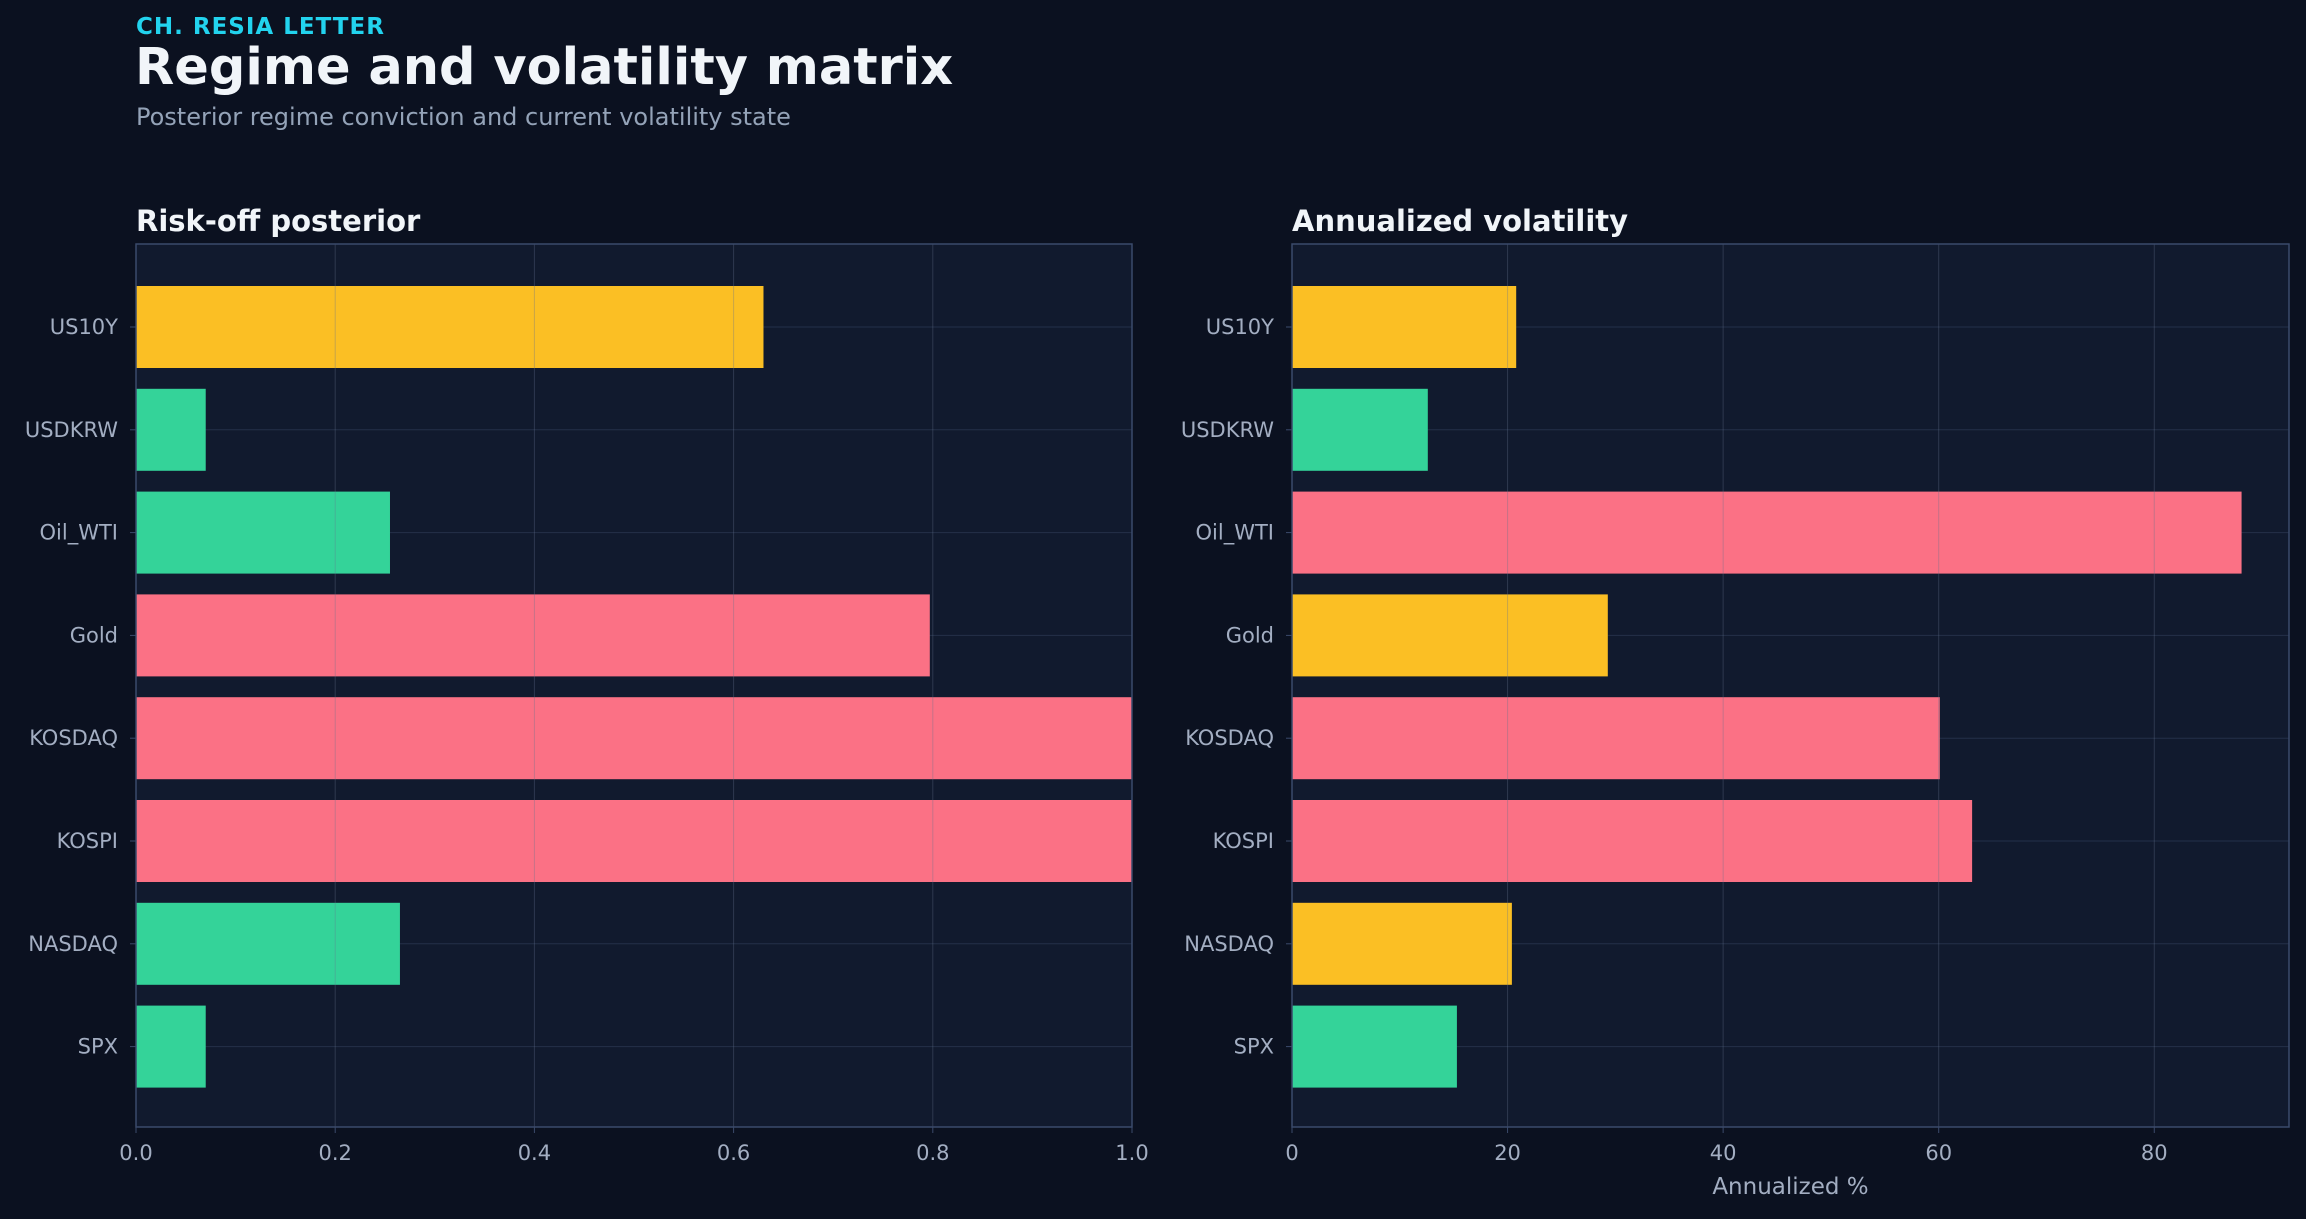 This screenshot has height=1219, width=2306. I want to click on posterior-xtick-label: 0.2, so click(334, 1153).